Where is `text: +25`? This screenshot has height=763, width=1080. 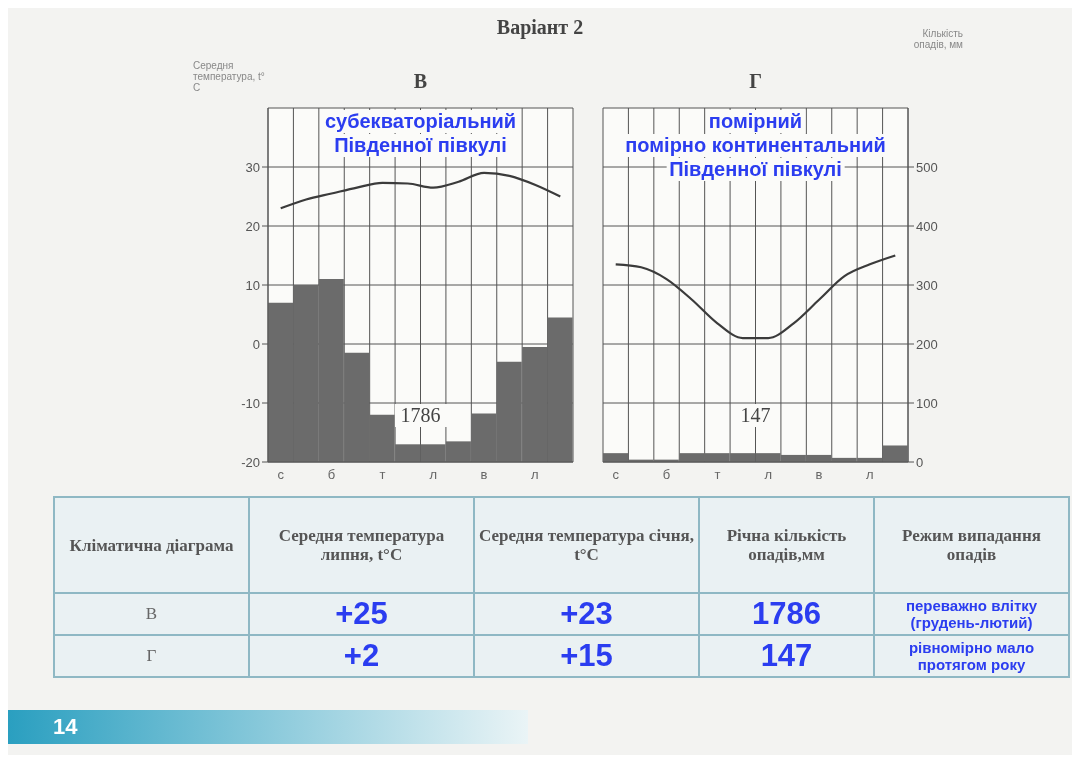
text: +25 is located at coordinates (361, 614).